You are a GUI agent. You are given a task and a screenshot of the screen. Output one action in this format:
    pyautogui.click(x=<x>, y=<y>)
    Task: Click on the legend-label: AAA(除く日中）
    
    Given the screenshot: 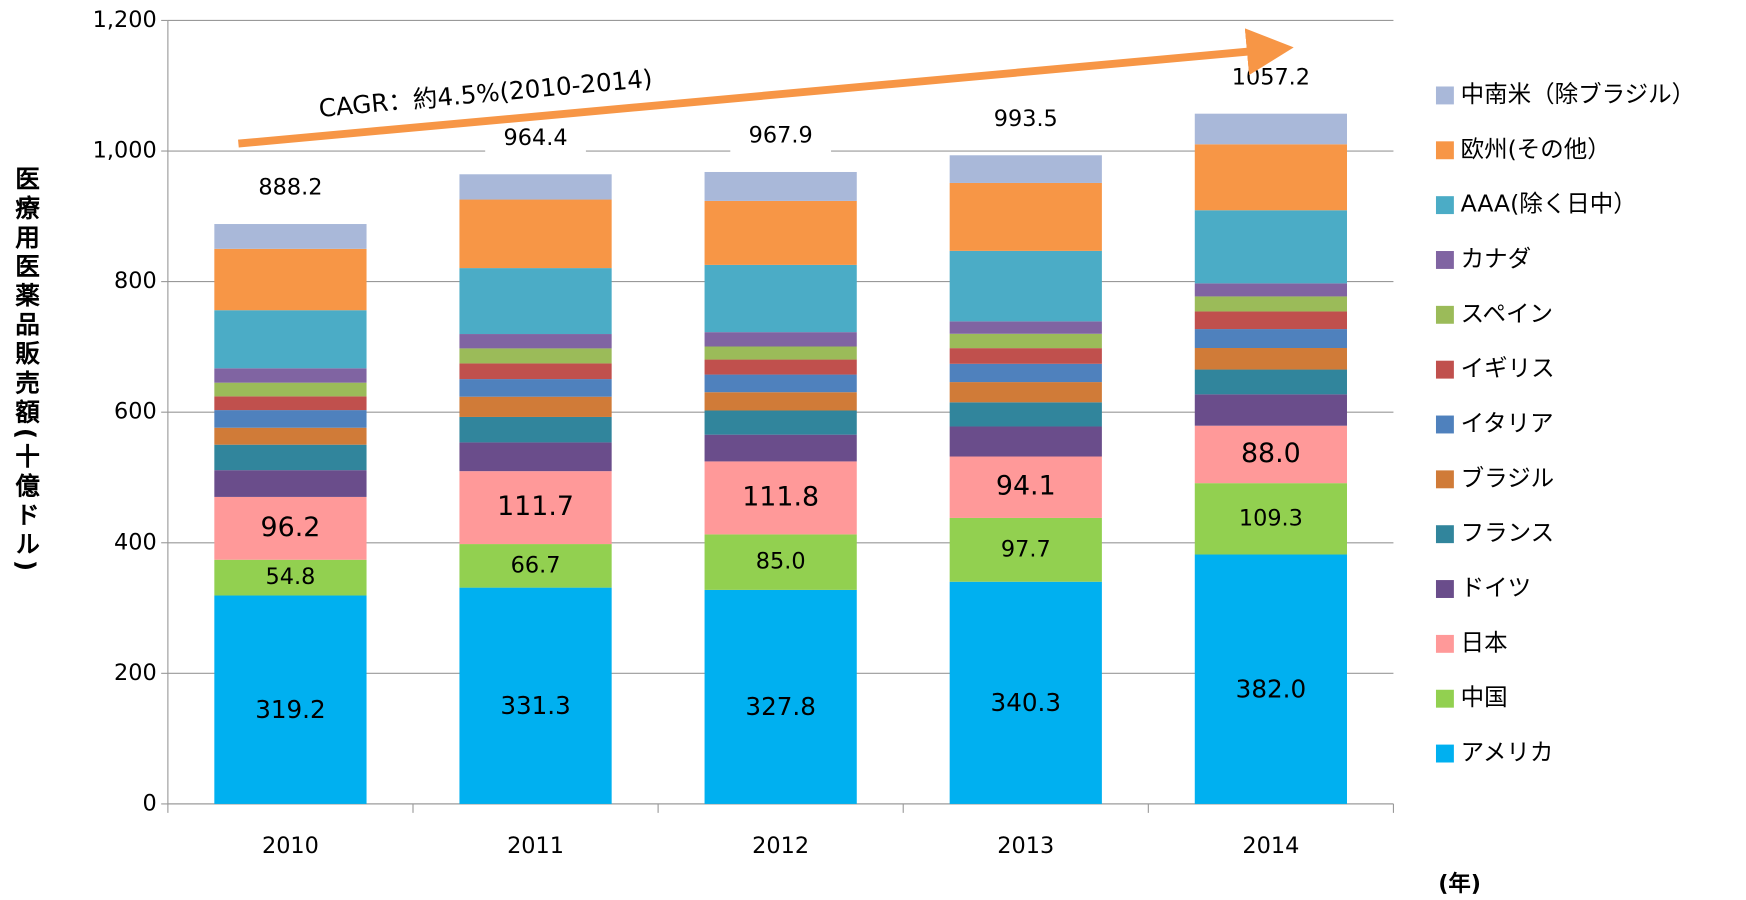 What is the action you would take?
    pyautogui.click(x=1549, y=204)
    